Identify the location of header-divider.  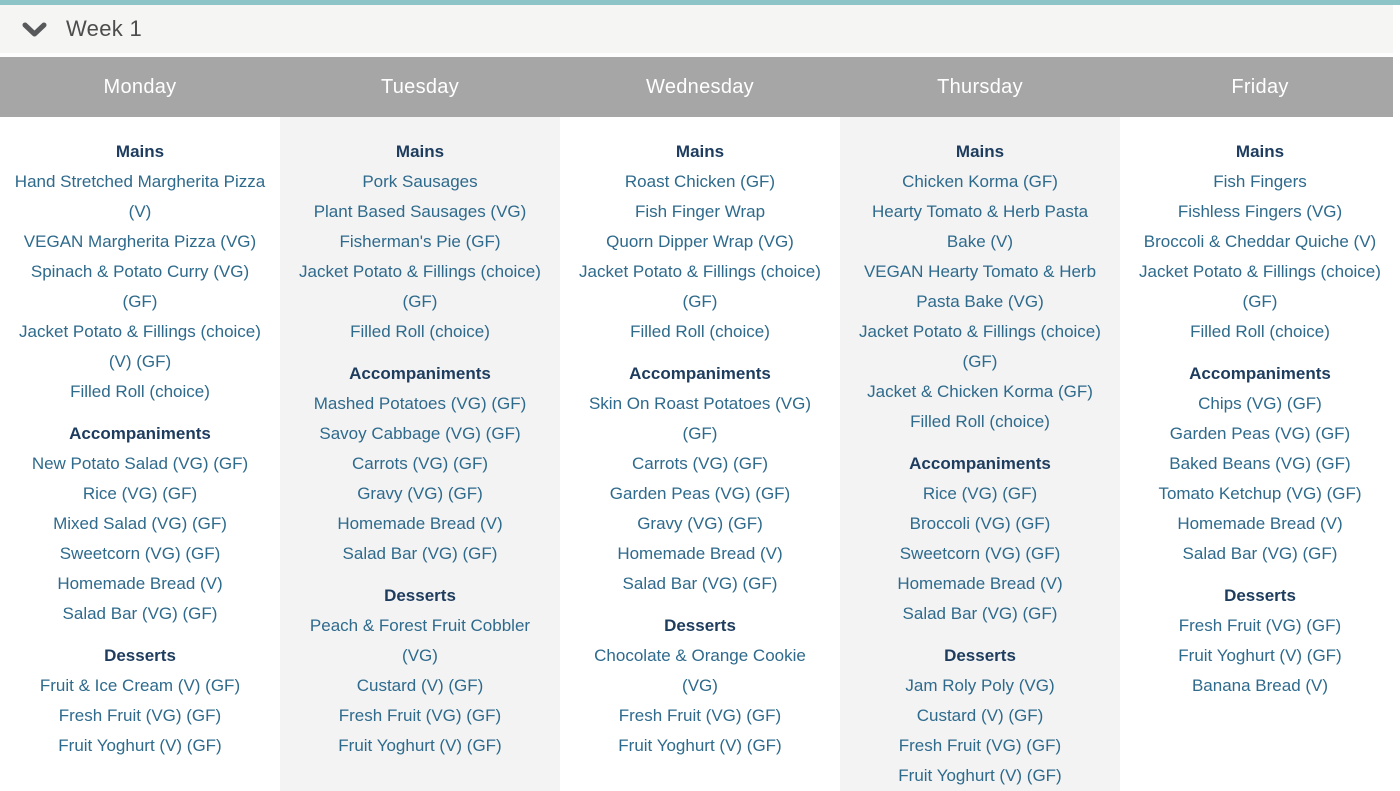
(700, 55).